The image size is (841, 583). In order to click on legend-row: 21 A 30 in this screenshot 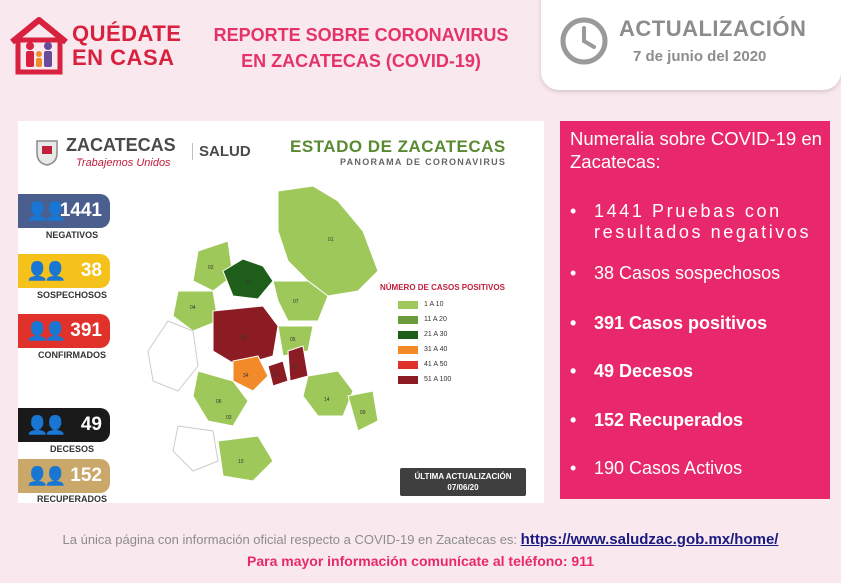, I will do `click(460, 334)`.